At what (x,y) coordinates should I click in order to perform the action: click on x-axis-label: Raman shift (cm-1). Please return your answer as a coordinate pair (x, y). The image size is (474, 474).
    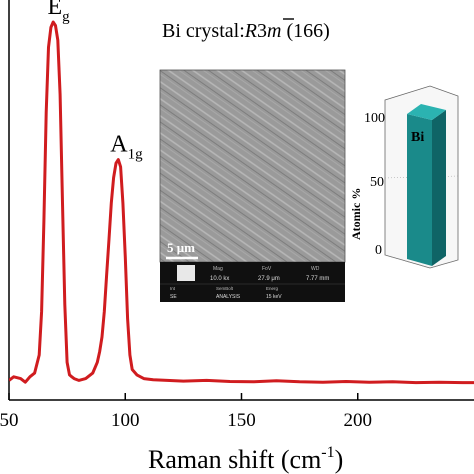
    Looking at the image, I should click on (245, 459).